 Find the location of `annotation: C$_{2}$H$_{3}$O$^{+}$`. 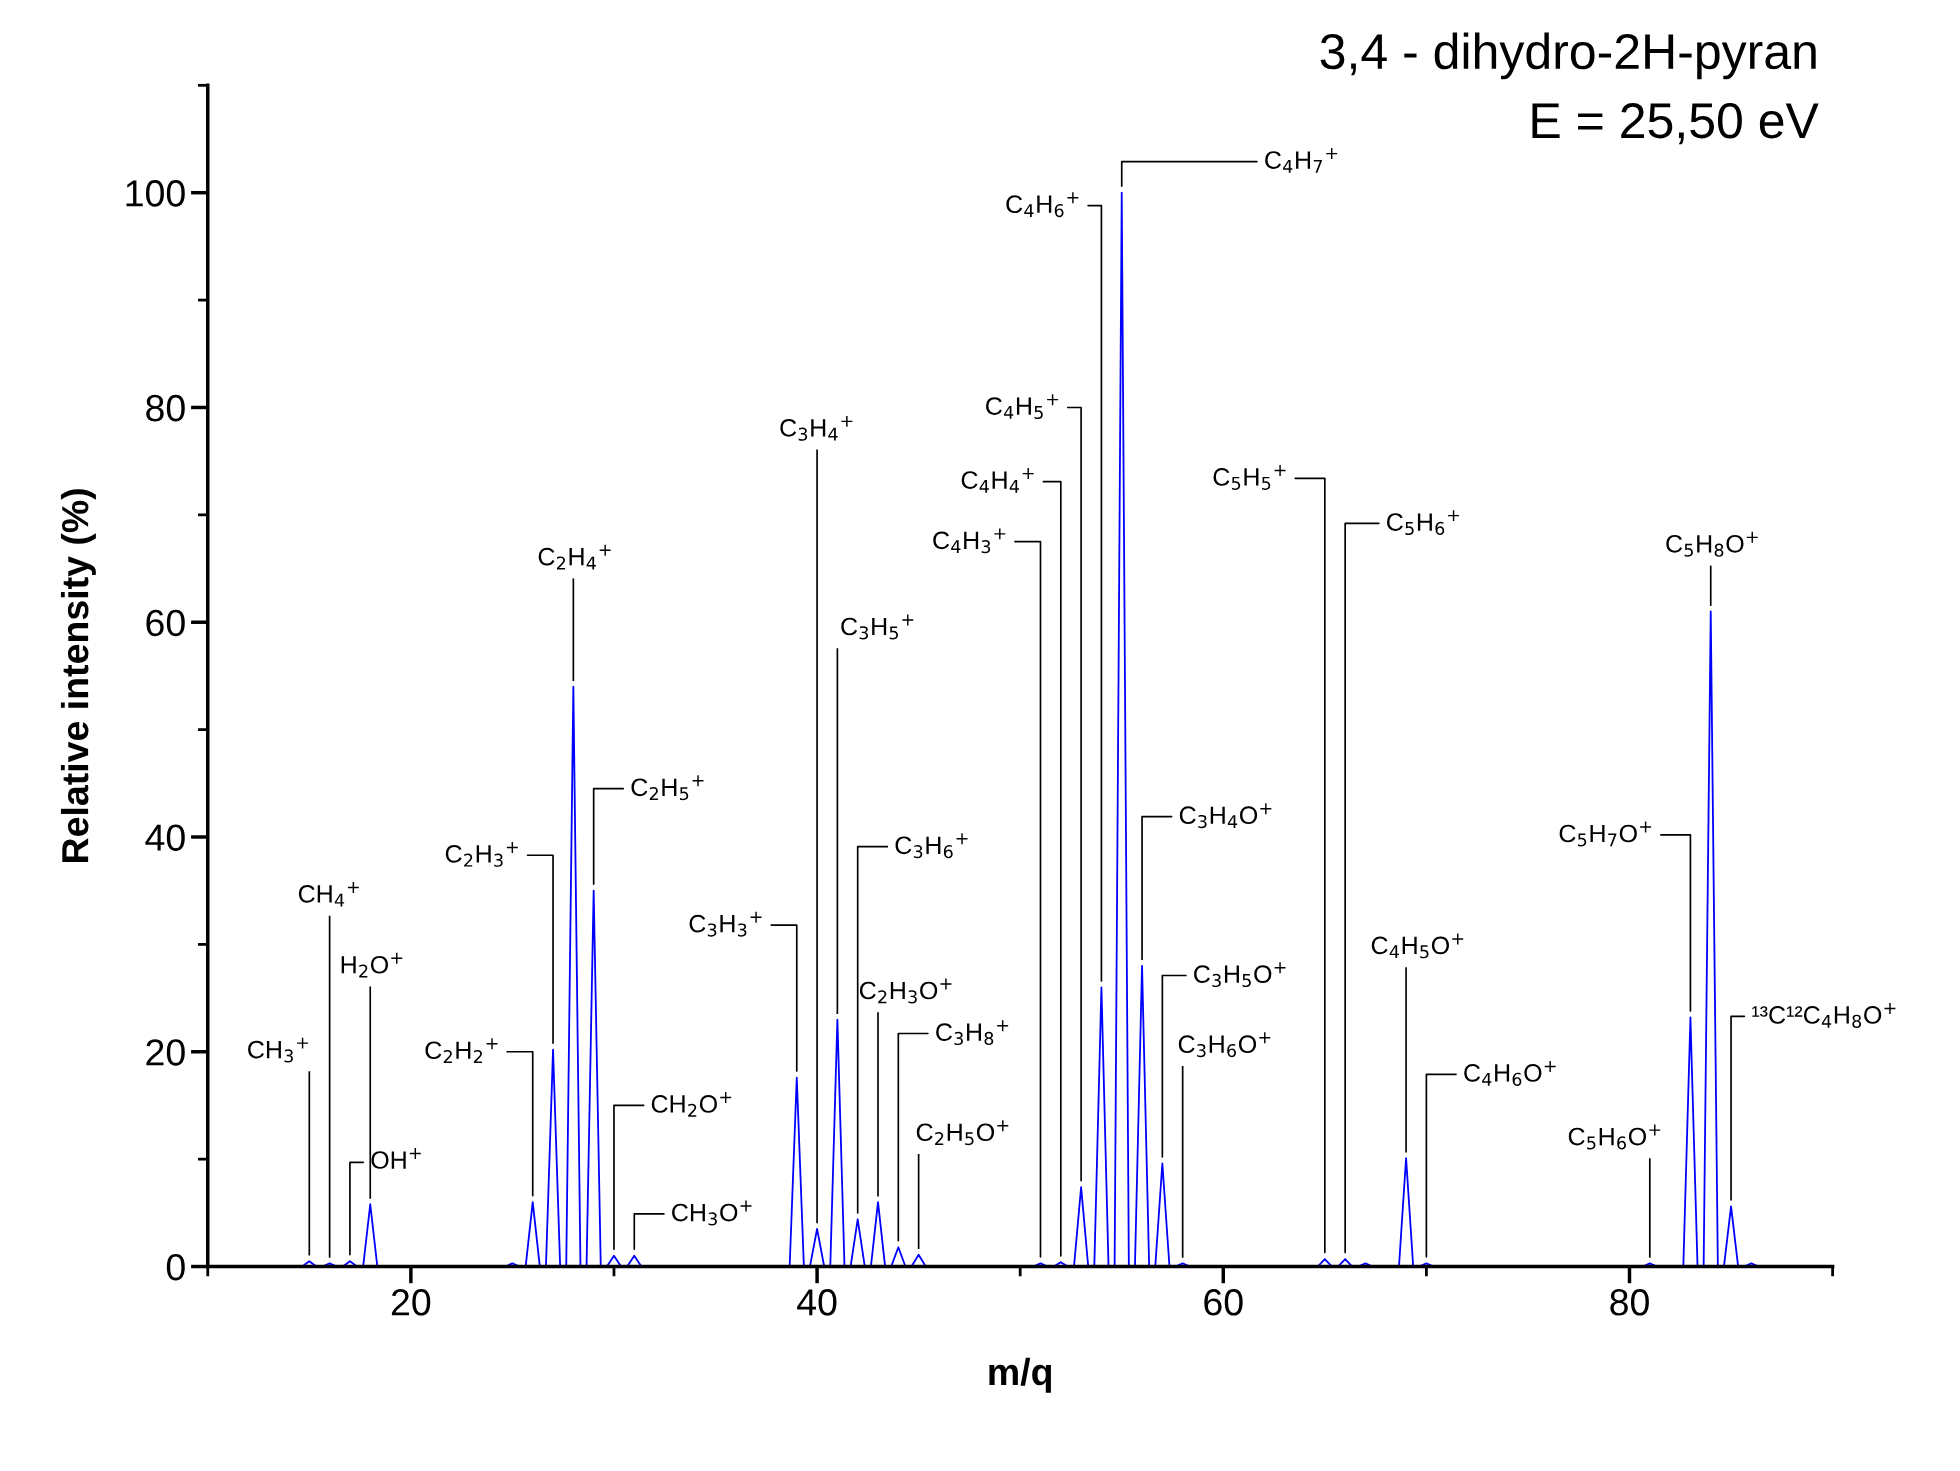

annotation: C$_{2}$H$_{3}$O$^{+}$ is located at coordinates (905, 991).